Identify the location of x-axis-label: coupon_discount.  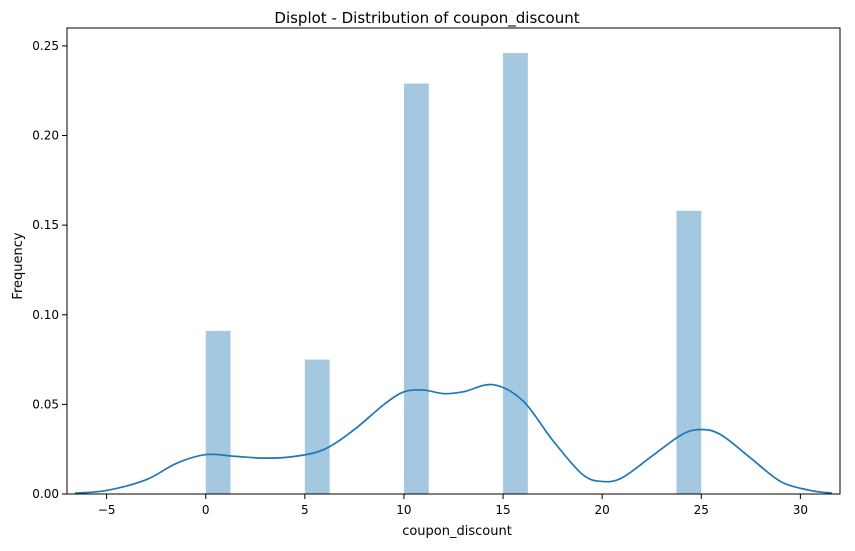
(457, 531).